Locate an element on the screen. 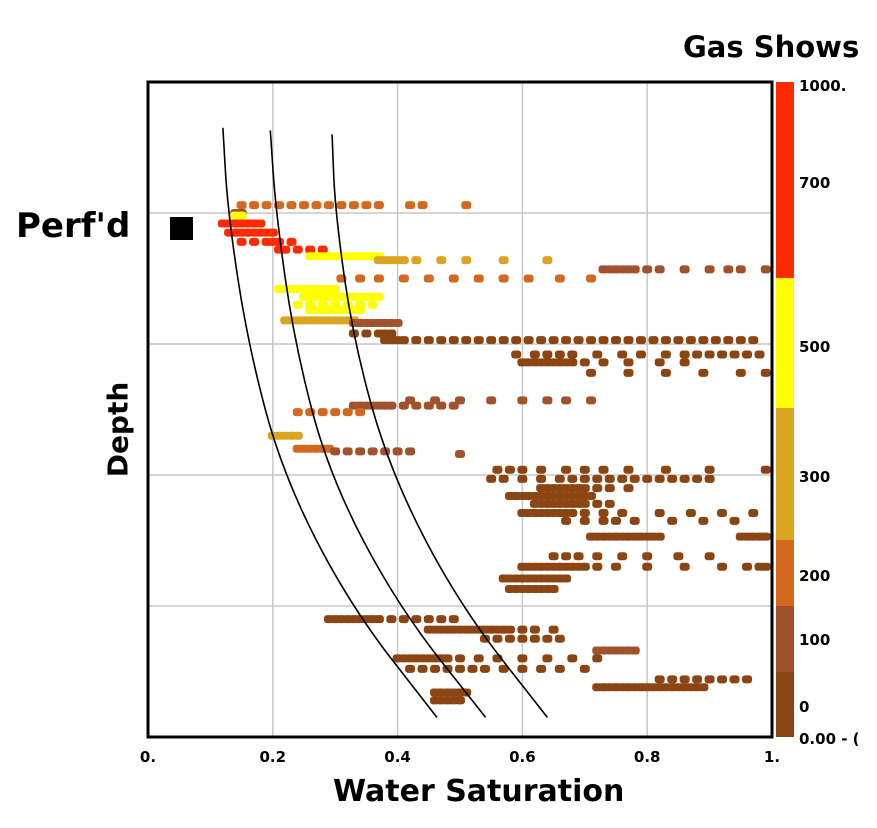 This screenshot has height=828, width=877. legend-label: 700 is located at coordinates (814, 183).